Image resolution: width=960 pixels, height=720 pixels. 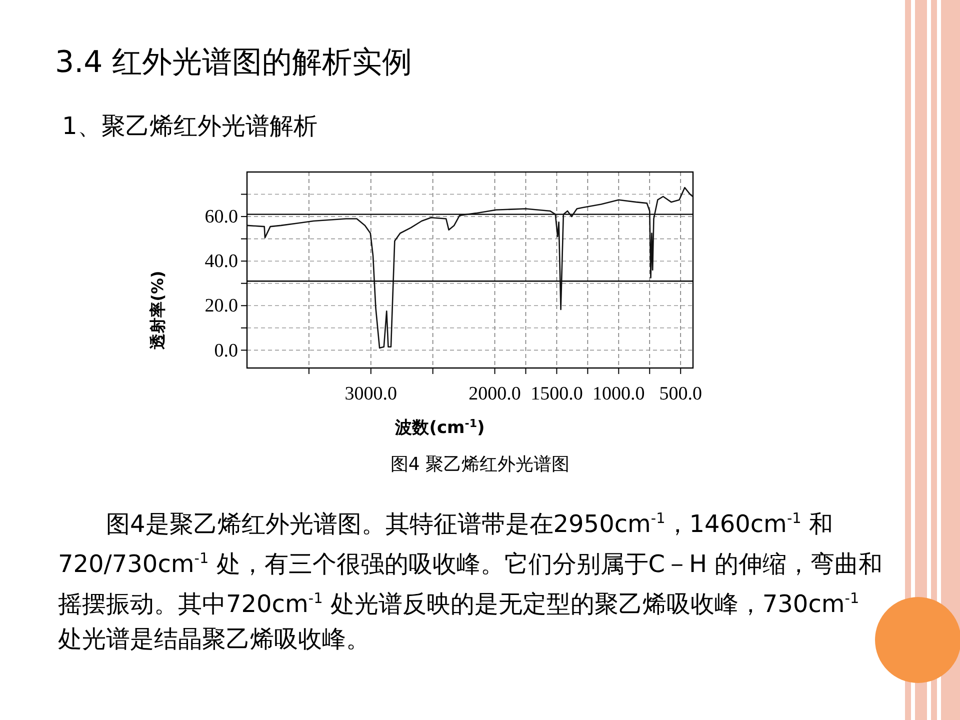 I want to click on caption: 图4 聚乙烯红外光谱图, so click(x=480, y=464).